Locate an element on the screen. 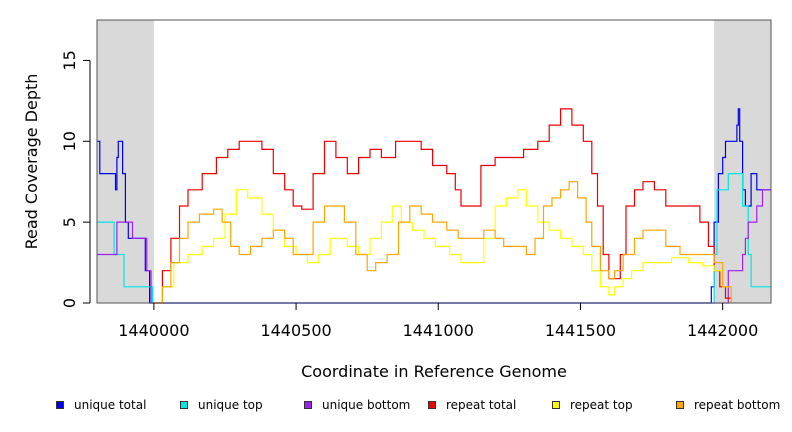 The image size is (792, 432). x-tick-label: 1441500 is located at coordinates (580, 330).